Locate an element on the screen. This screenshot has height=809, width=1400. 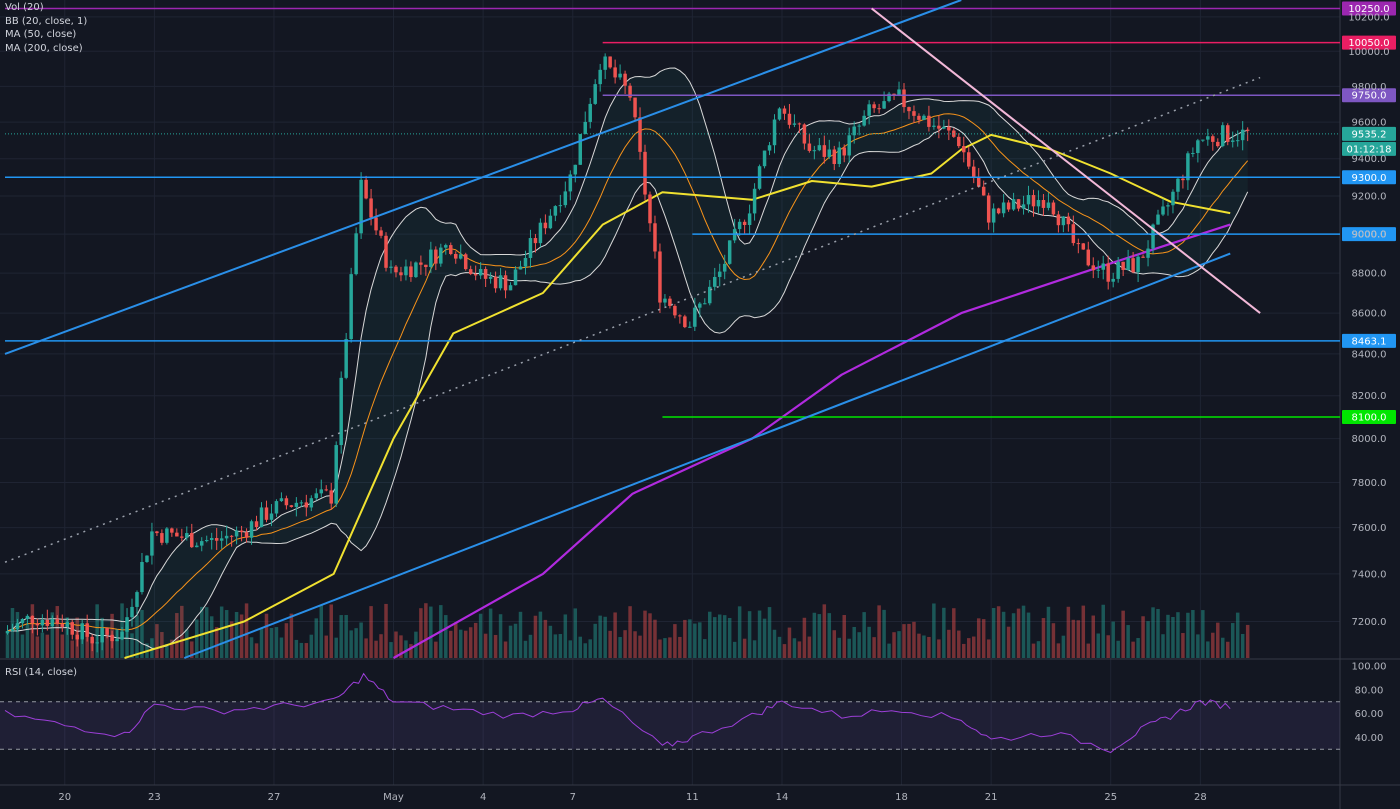
time-tick-label: 11 is located at coordinates (692, 797).